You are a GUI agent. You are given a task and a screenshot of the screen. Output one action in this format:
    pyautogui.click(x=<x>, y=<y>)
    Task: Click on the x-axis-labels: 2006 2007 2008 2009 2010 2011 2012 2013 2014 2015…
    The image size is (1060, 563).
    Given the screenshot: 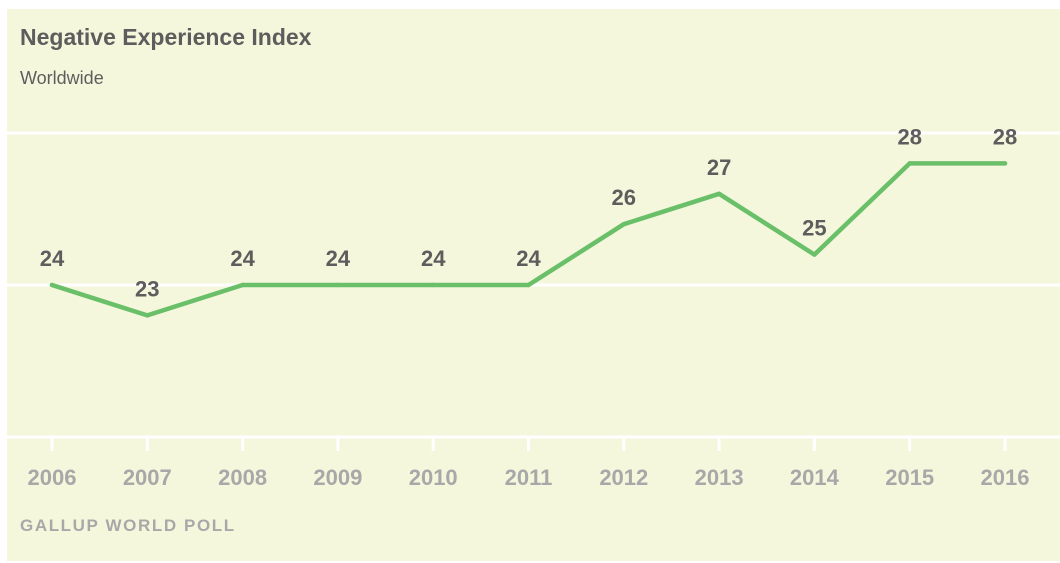 What is the action you would take?
    pyautogui.click(x=529, y=477)
    